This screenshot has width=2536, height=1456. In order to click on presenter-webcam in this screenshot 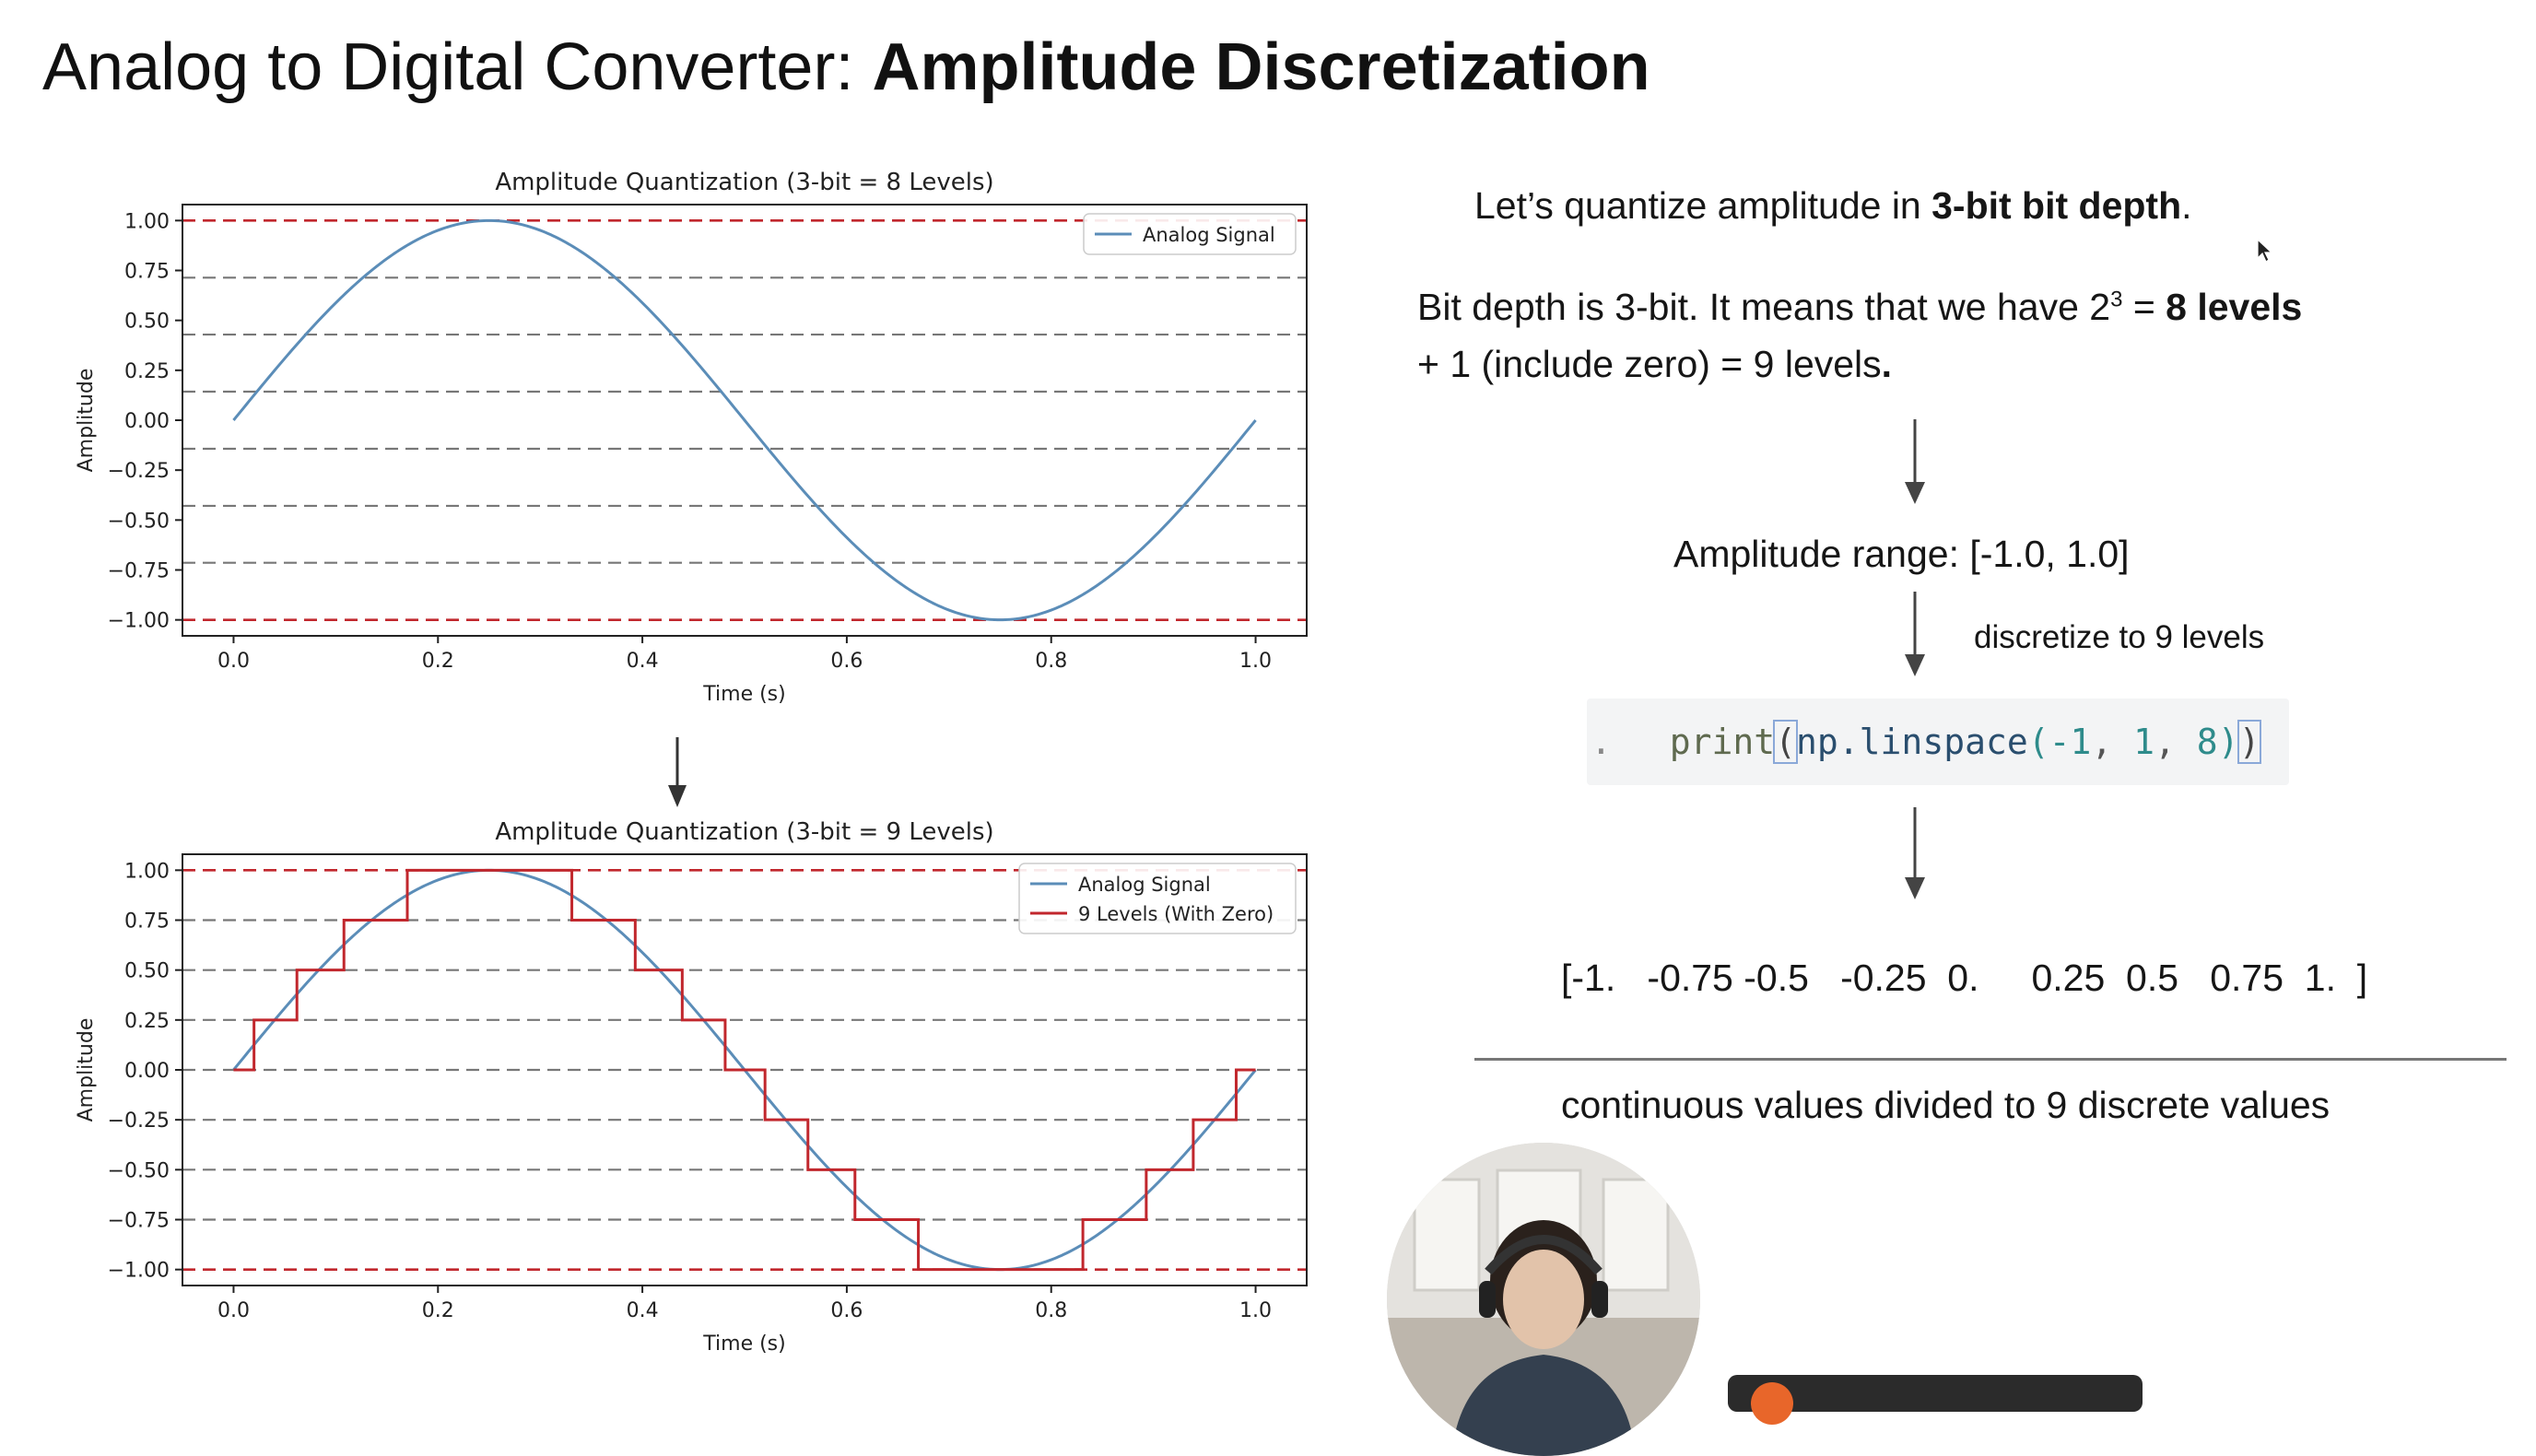, I will do `click(1543, 1299)`.